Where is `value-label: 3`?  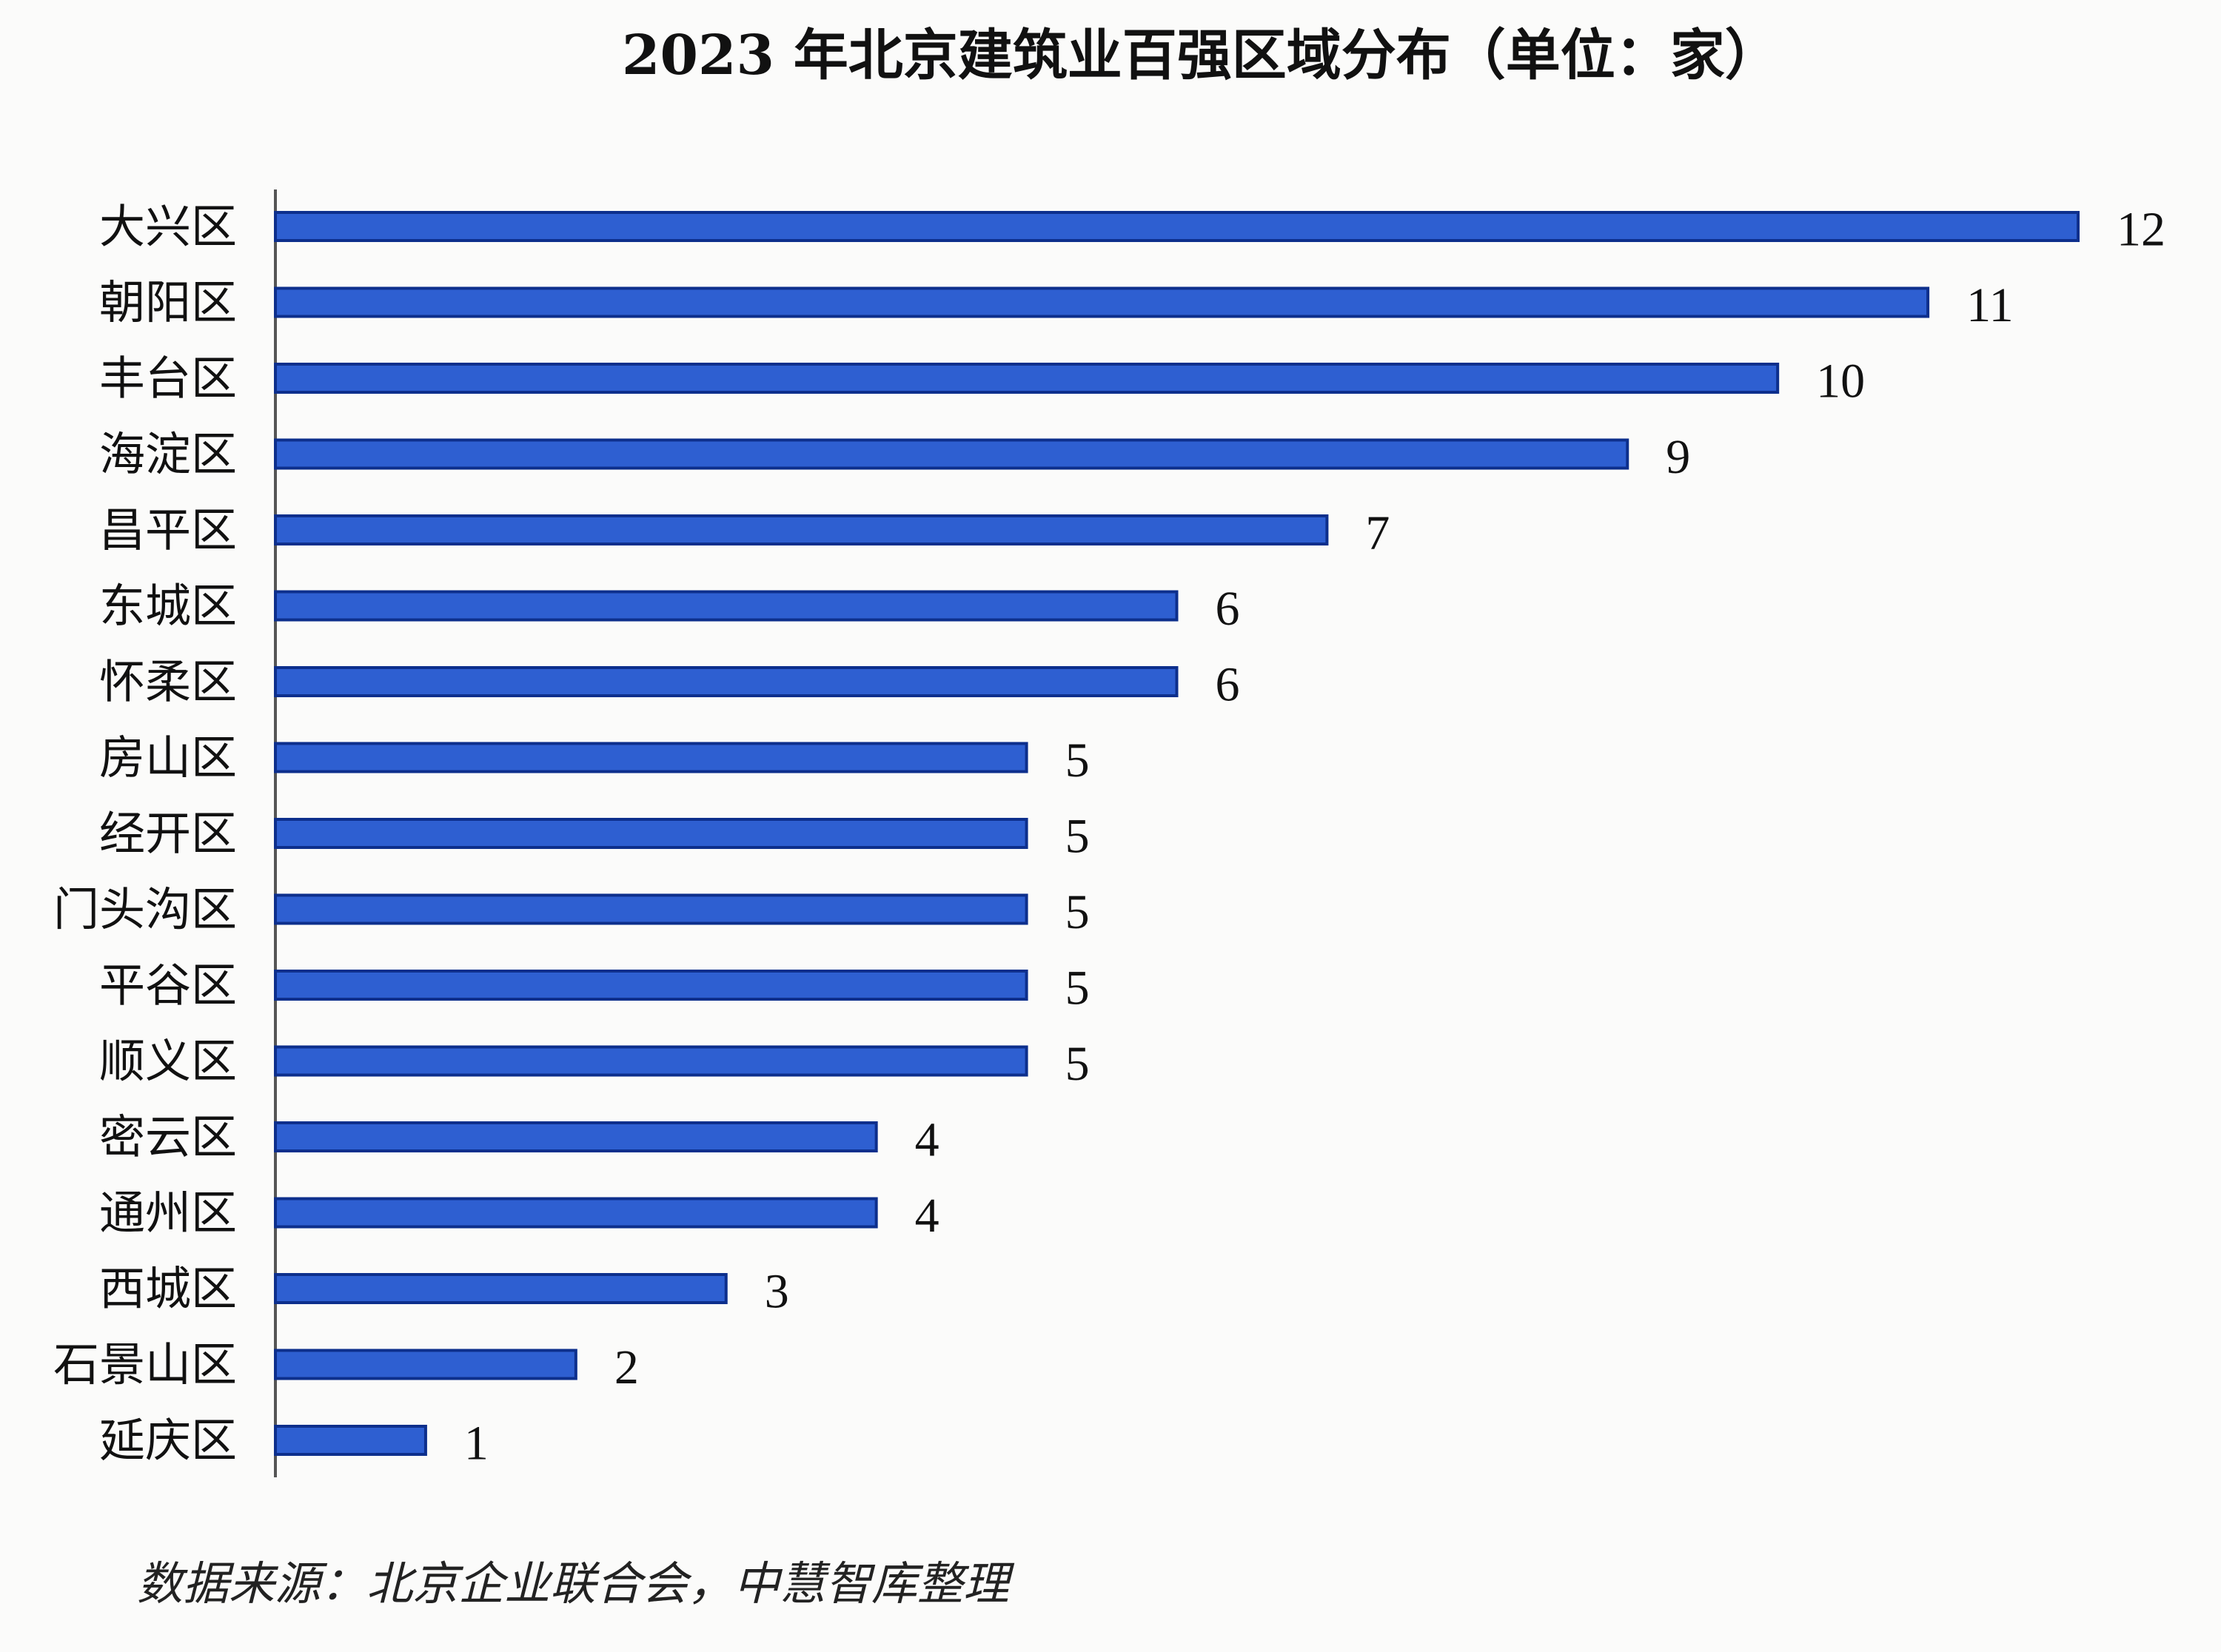
value-label: 3 is located at coordinates (777, 1292).